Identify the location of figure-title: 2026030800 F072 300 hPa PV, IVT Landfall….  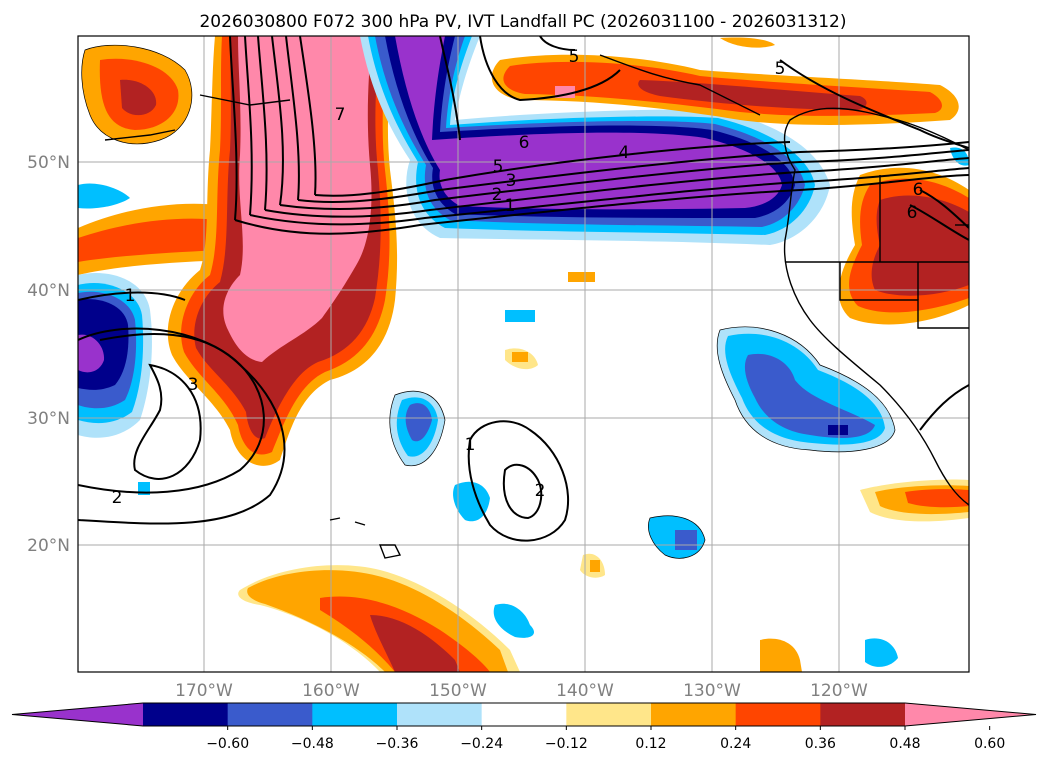
(522, 22).